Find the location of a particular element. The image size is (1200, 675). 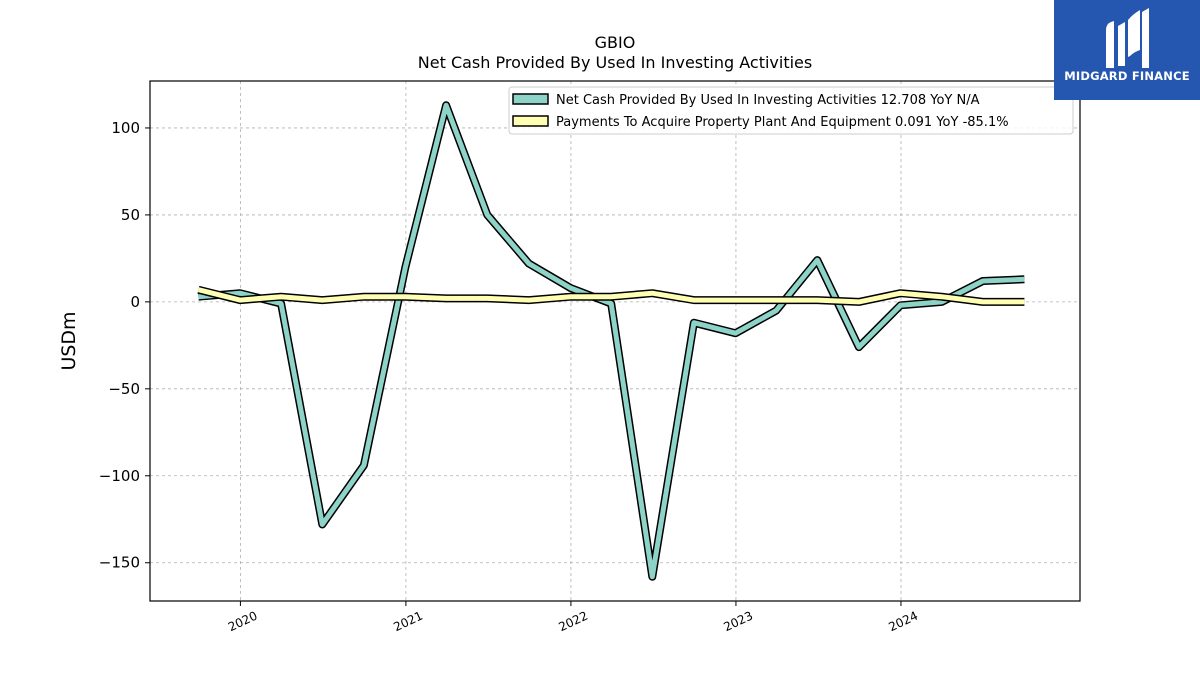

y-tick-label: 0 is located at coordinates (135, 302).